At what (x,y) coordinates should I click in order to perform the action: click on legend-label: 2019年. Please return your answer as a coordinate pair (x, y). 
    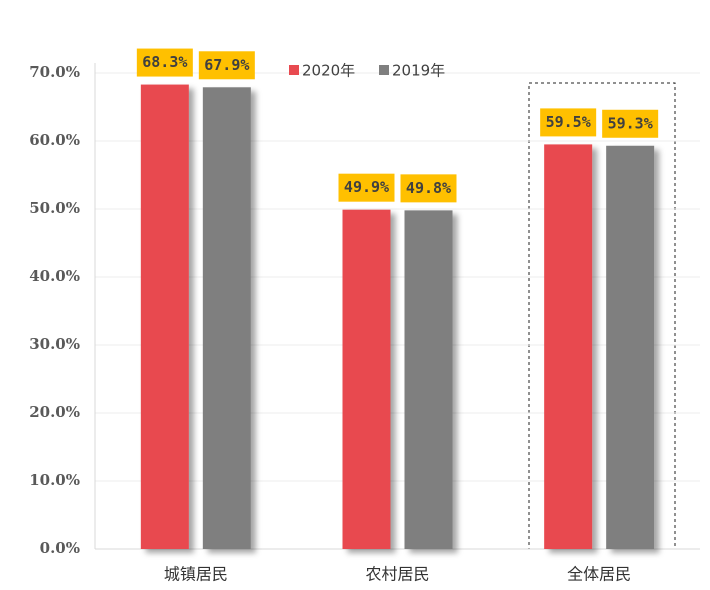
    Looking at the image, I should click on (418, 71).